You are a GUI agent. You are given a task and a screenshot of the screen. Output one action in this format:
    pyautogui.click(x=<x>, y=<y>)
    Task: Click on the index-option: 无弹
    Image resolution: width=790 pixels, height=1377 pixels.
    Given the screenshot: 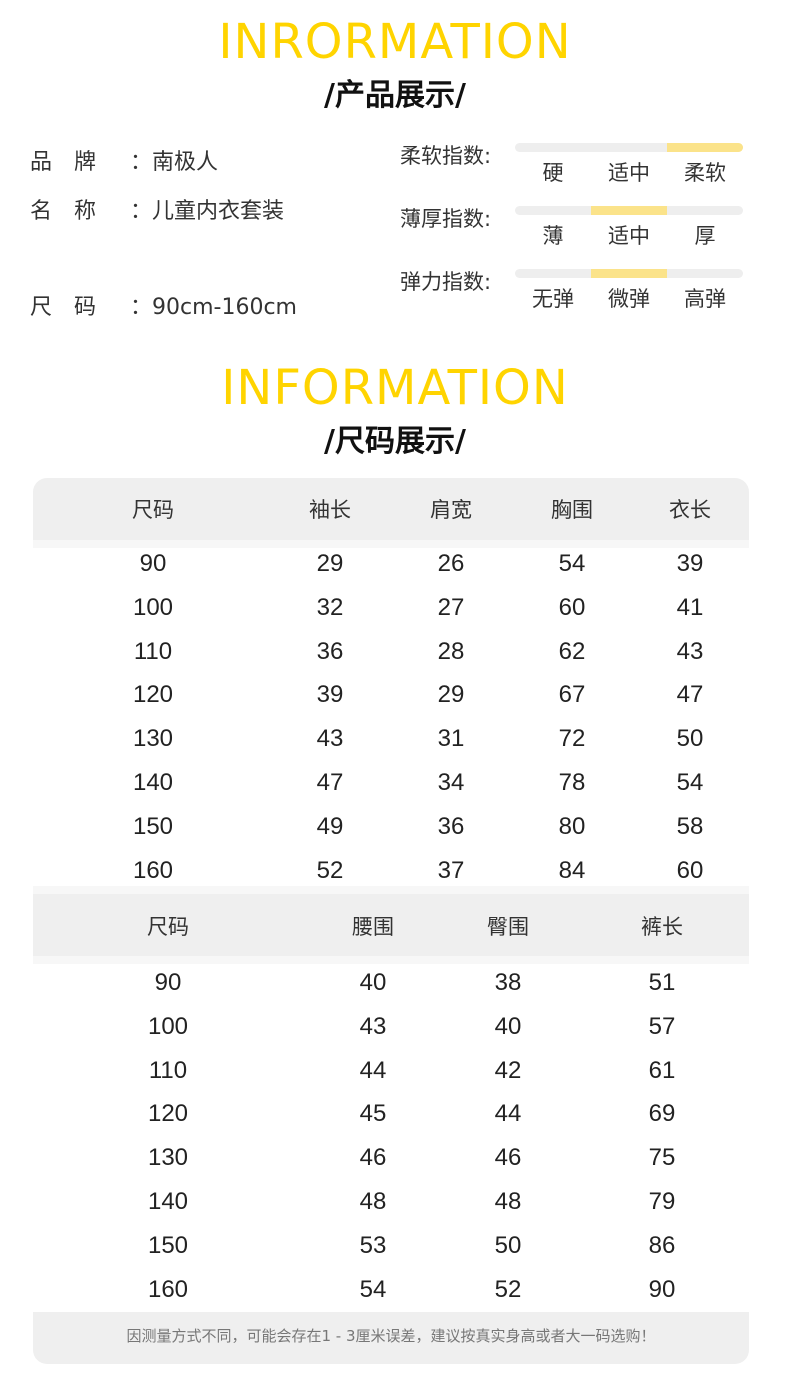 What is the action you would take?
    pyautogui.click(x=553, y=299)
    